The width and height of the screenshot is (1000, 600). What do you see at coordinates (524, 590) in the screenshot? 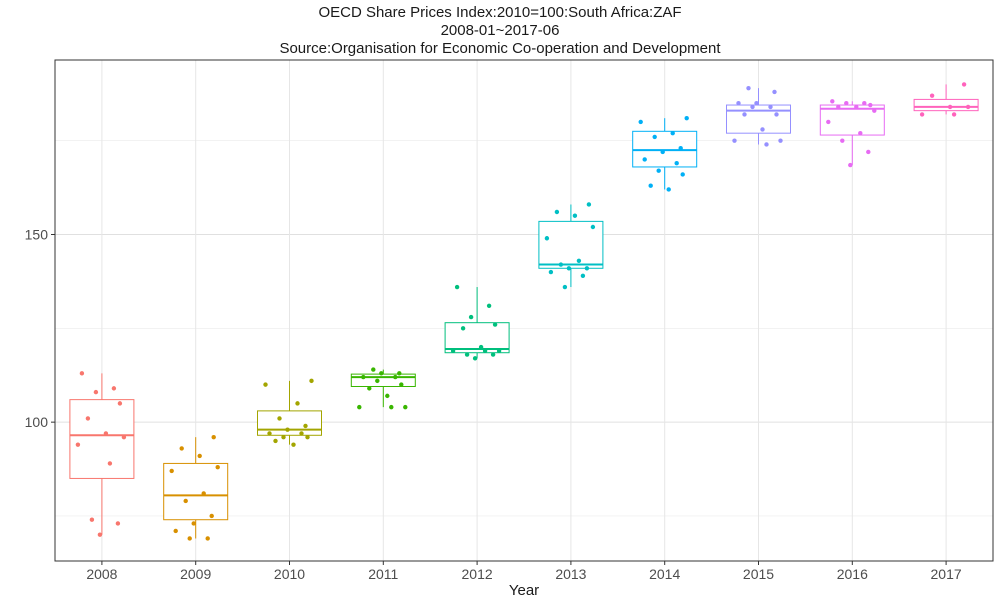
I see `x-axis-title: Year` at bounding box center [524, 590].